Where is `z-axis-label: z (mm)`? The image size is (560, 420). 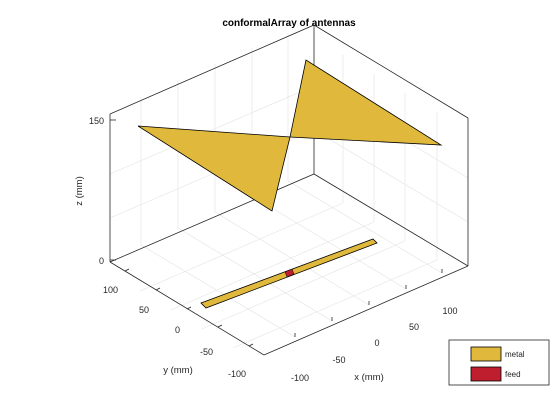
z-axis-label: z (mm) is located at coordinates (79, 191).